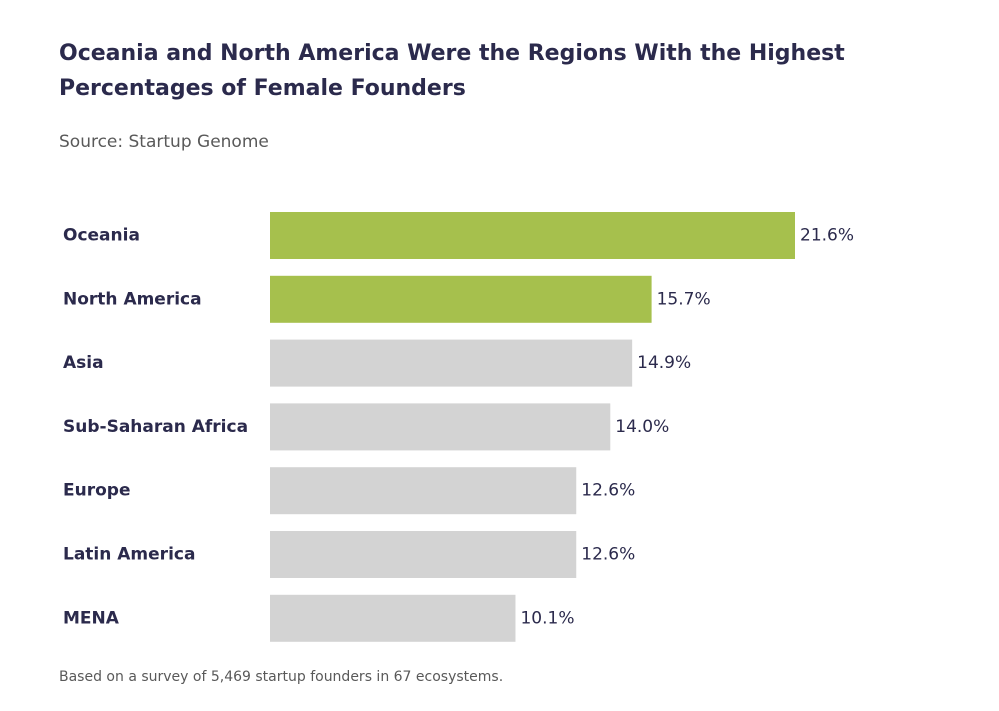 The width and height of the screenshot is (999, 711). What do you see at coordinates (164, 142) in the screenshot?
I see `chart-subtitle: Source: Startup Genome` at bounding box center [164, 142].